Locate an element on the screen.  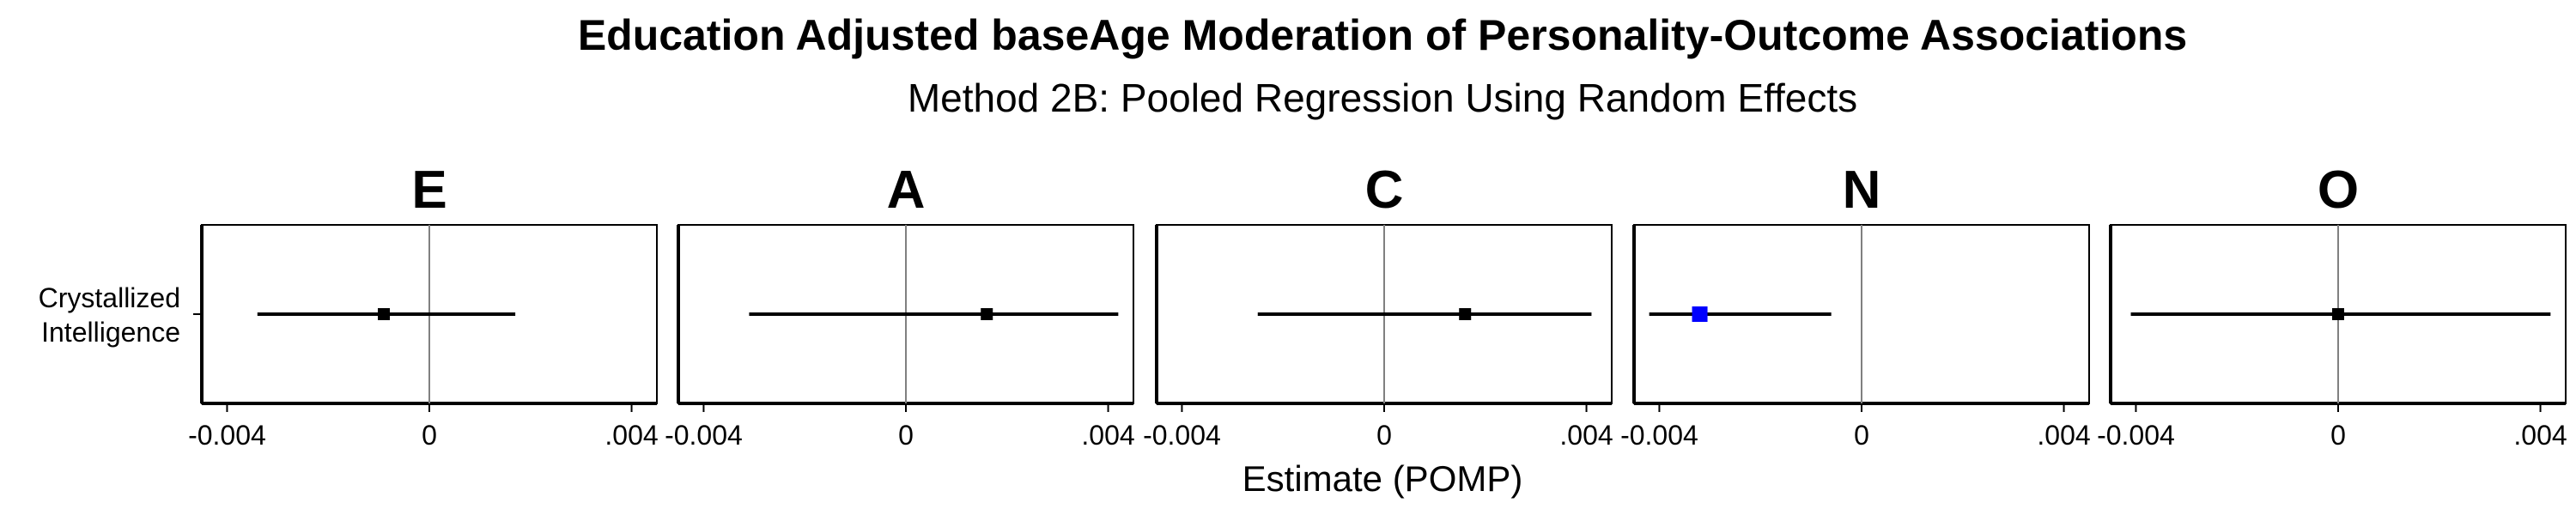
x-tick-label-n-1: 0 is located at coordinates (1862, 435).